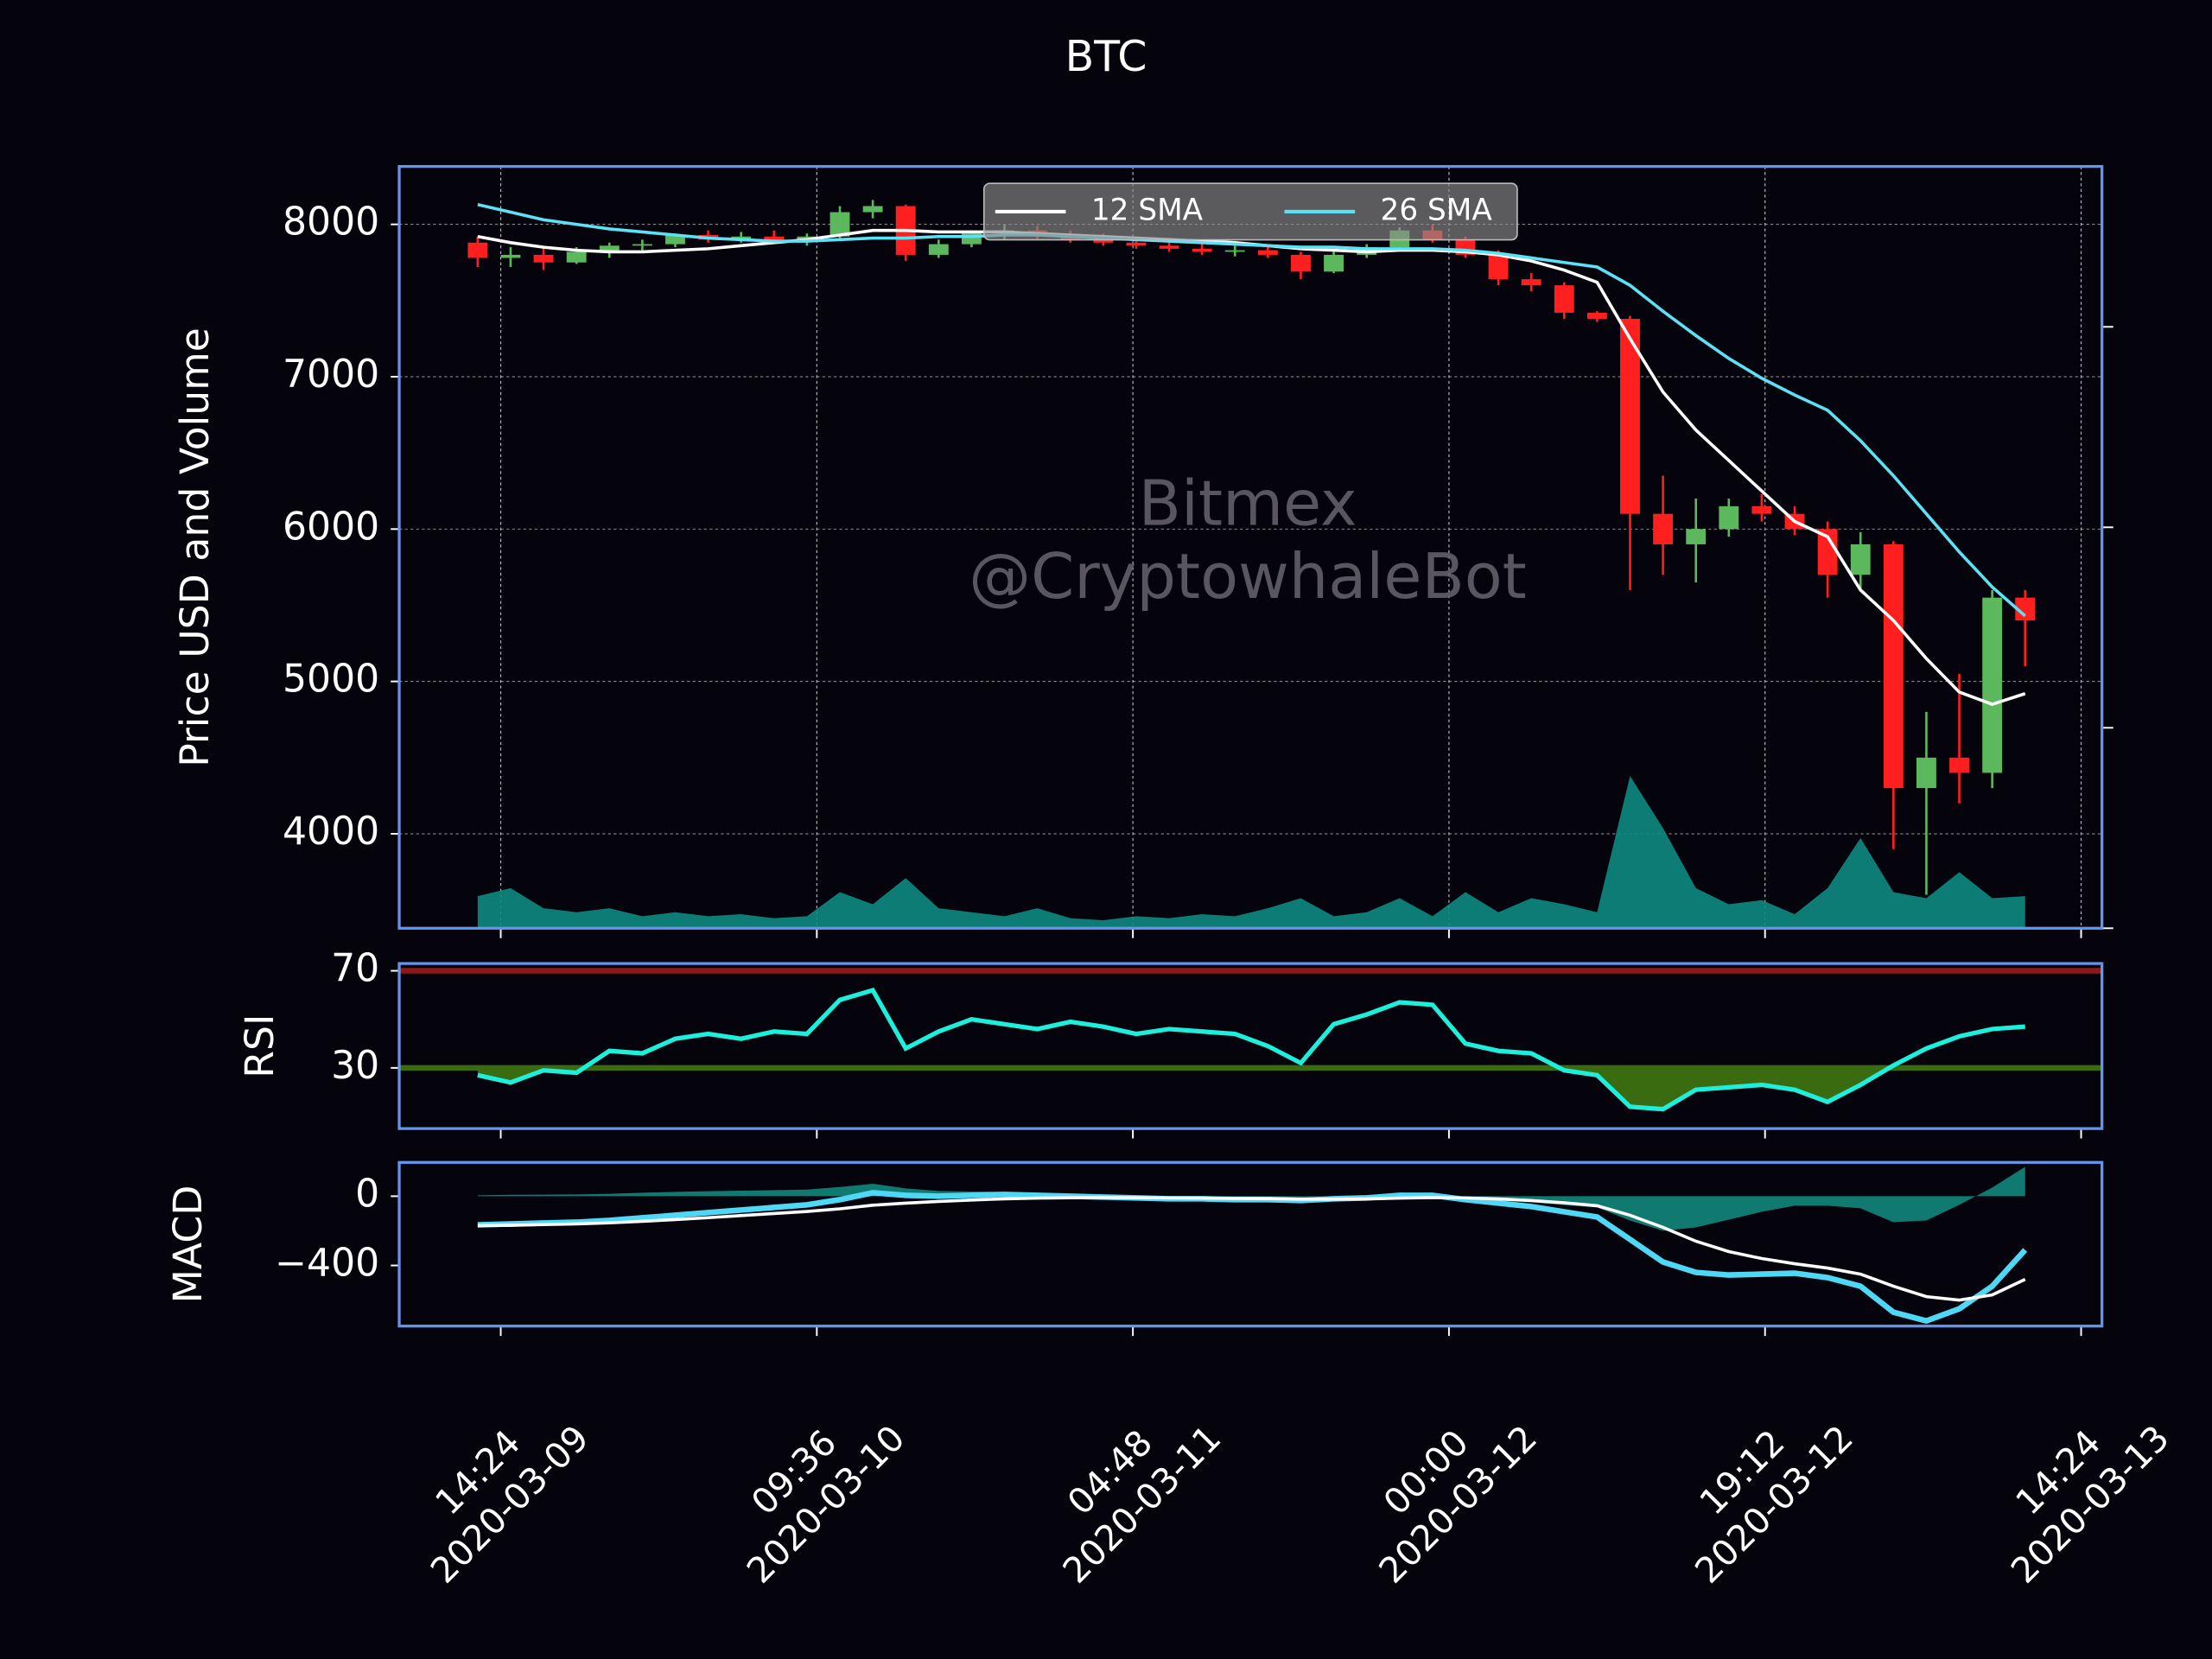  I want to click on oversold-fill, so click(1251, 1088).